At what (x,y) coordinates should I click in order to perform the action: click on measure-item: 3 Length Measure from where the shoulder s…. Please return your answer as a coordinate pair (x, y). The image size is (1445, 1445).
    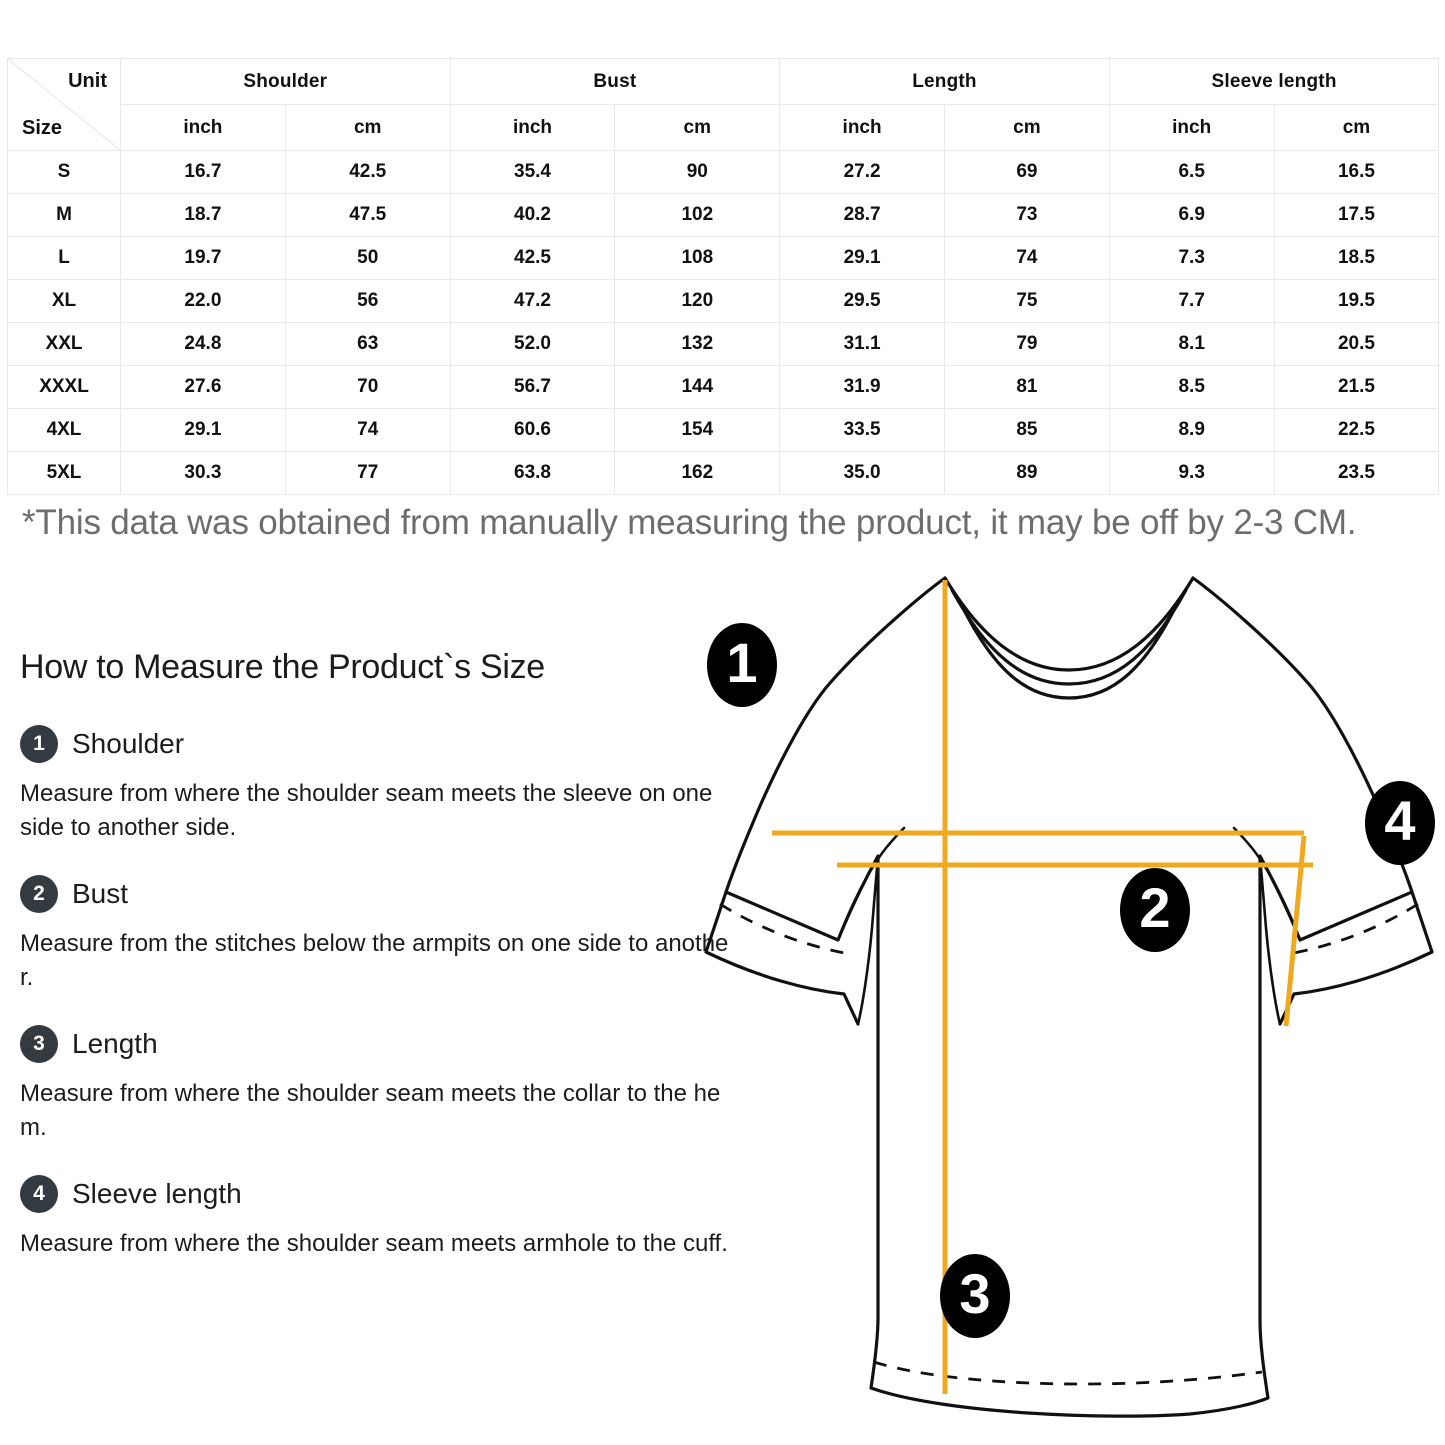
    Looking at the image, I should click on (376, 1085).